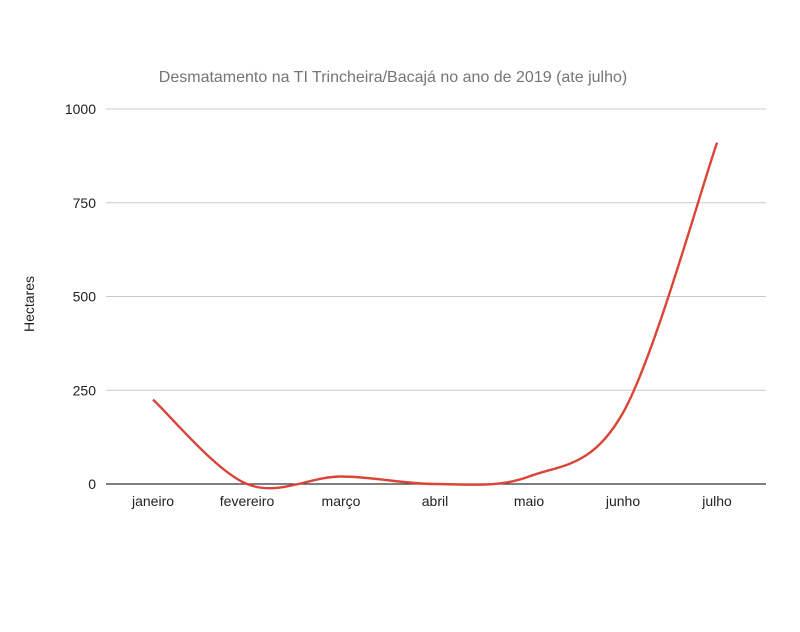  Describe the element at coordinates (247, 501) in the screenshot. I see `x-tick-label: fevereiro` at that location.